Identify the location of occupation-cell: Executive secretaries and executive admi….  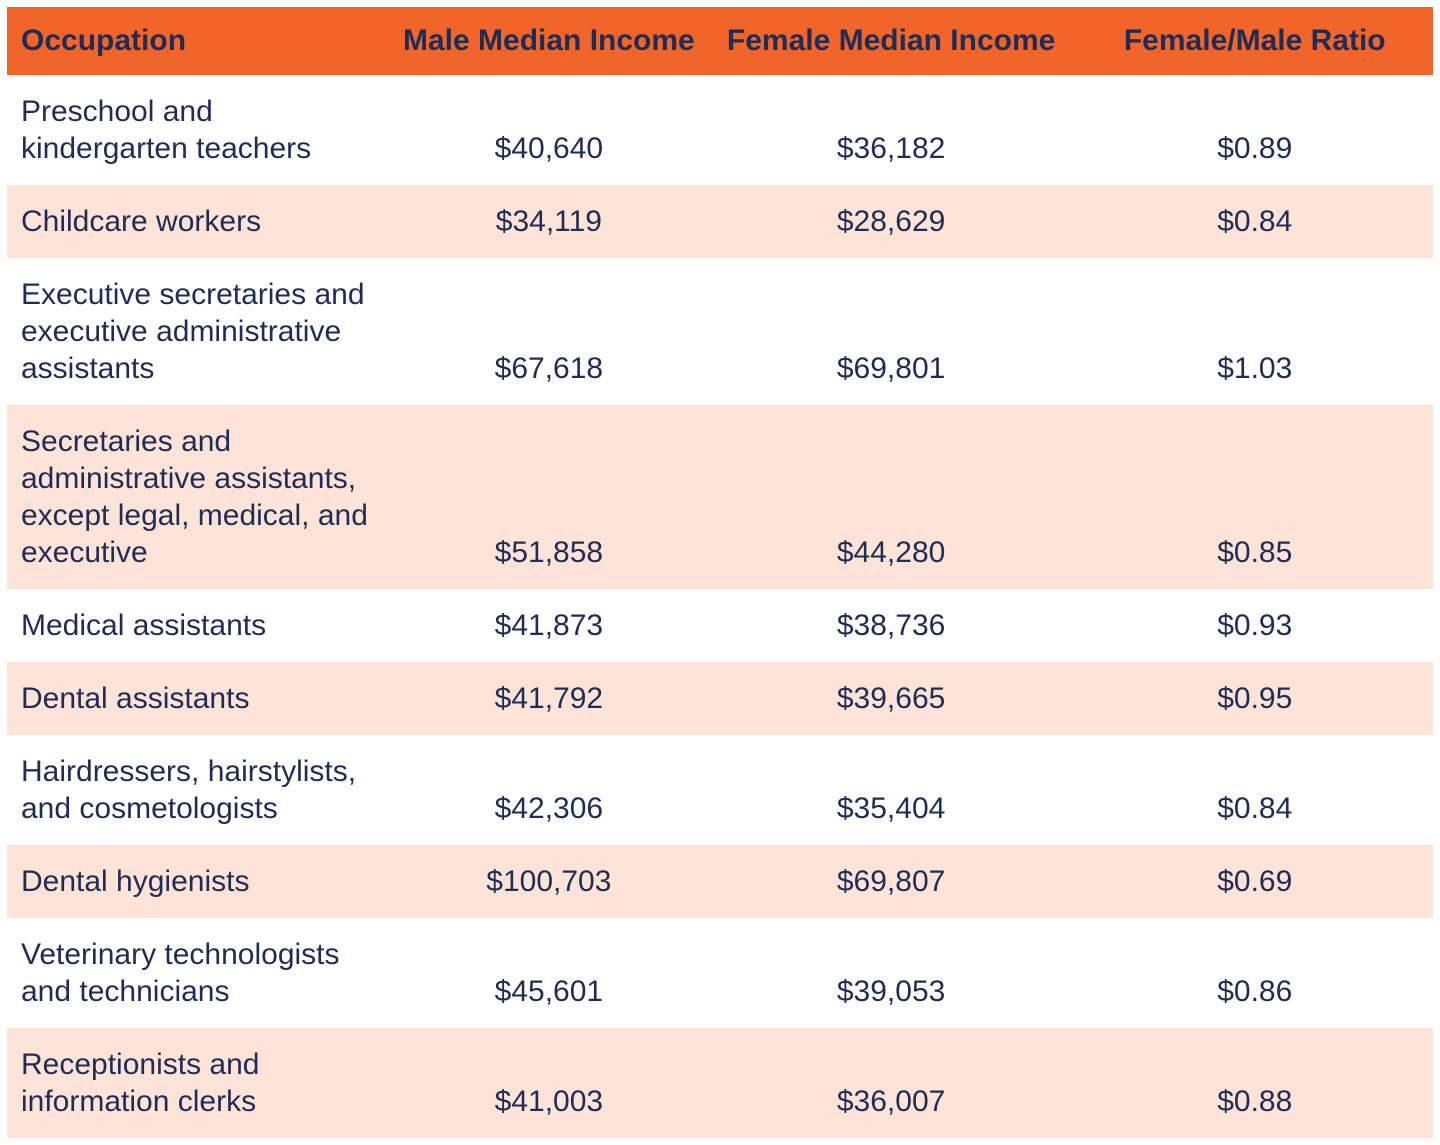
(193, 331).